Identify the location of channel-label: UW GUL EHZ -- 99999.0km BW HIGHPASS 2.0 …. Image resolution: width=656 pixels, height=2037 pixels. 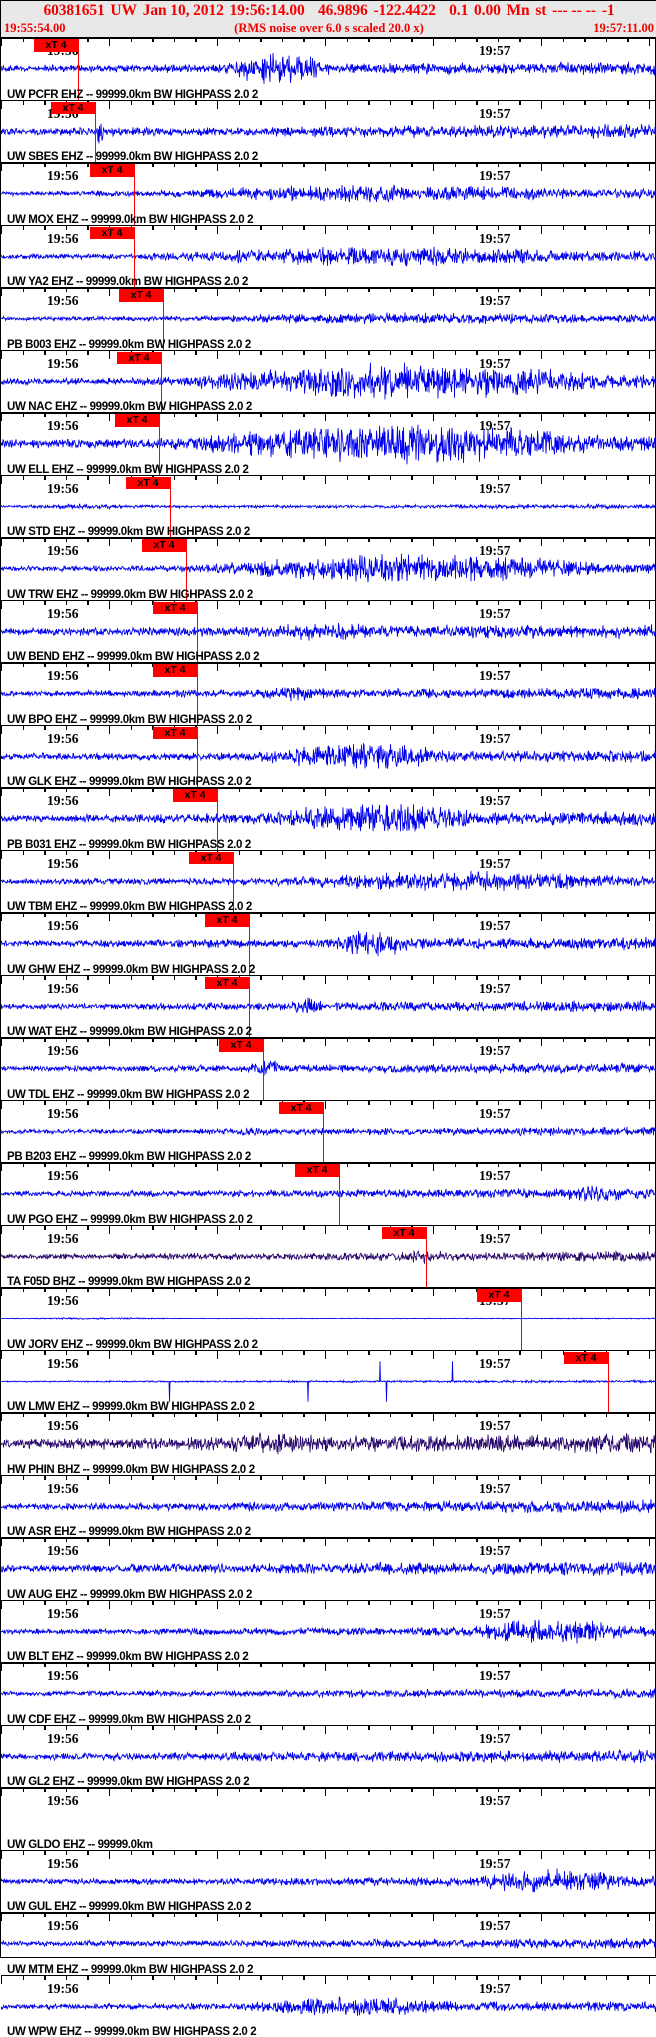
(129, 1906).